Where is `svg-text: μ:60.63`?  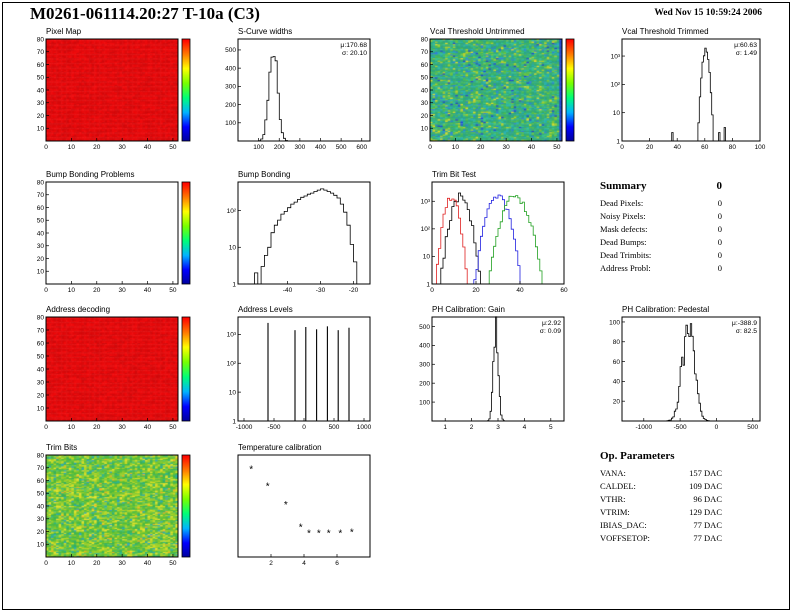 svg-text: μ:60.63 is located at coordinates (745, 45).